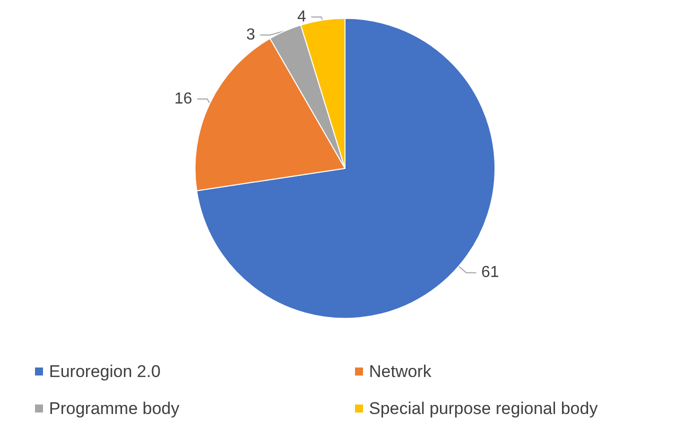  Describe the element at coordinates (114, 408) in the screenshot. I see `legend-label: Programme body` at that location.